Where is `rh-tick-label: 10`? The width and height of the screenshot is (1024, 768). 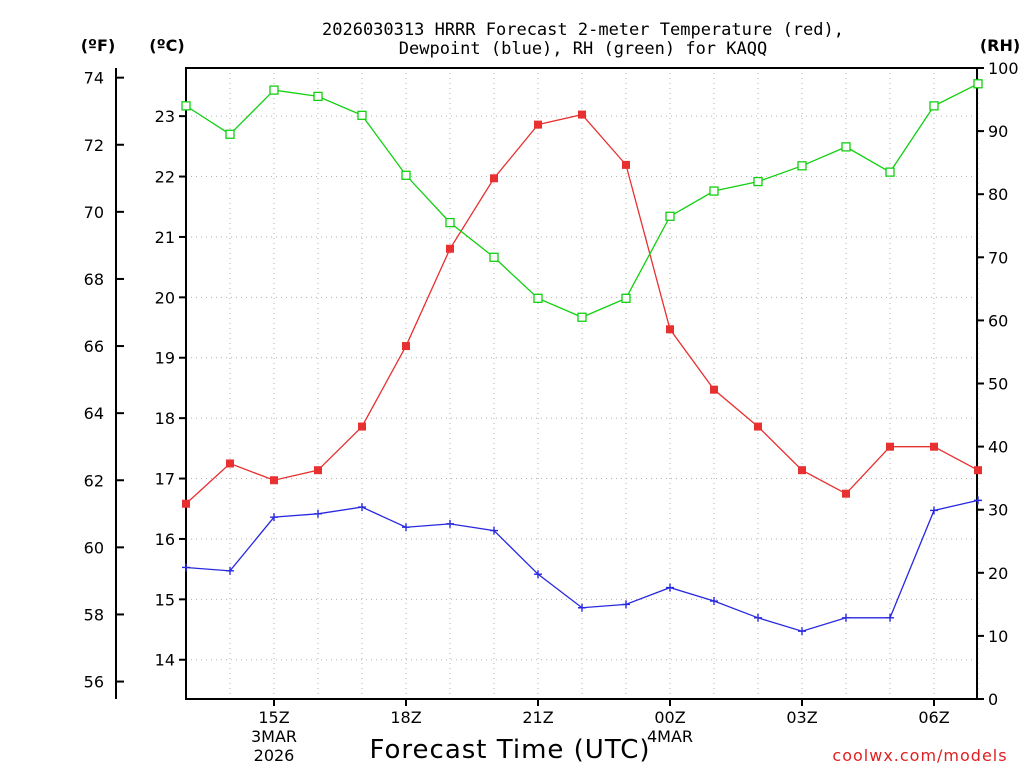
rh-tick-label: 10 is located at coordinates (998, 636).